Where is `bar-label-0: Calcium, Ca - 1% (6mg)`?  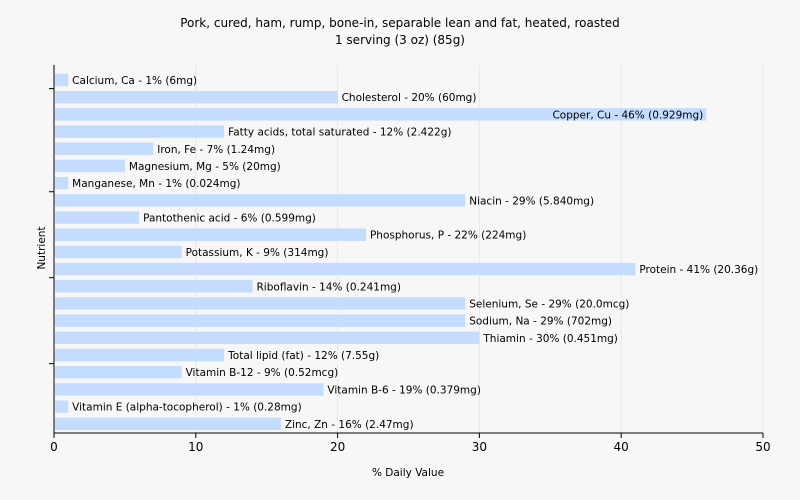
bar-label-0: Calcium, Ca - 1% (6mg) is located at coordinates (134, 81).